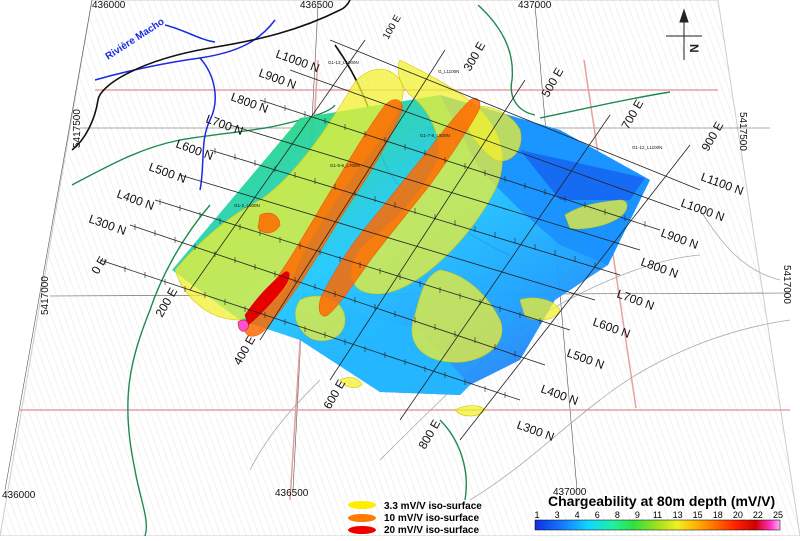 Image resolution: width=800 pixels, height=541 pixels. What do you see at coordinates (362, 518) in the screenshot?
I see `legend-swatch-orange` at bounding box center [362, 518].